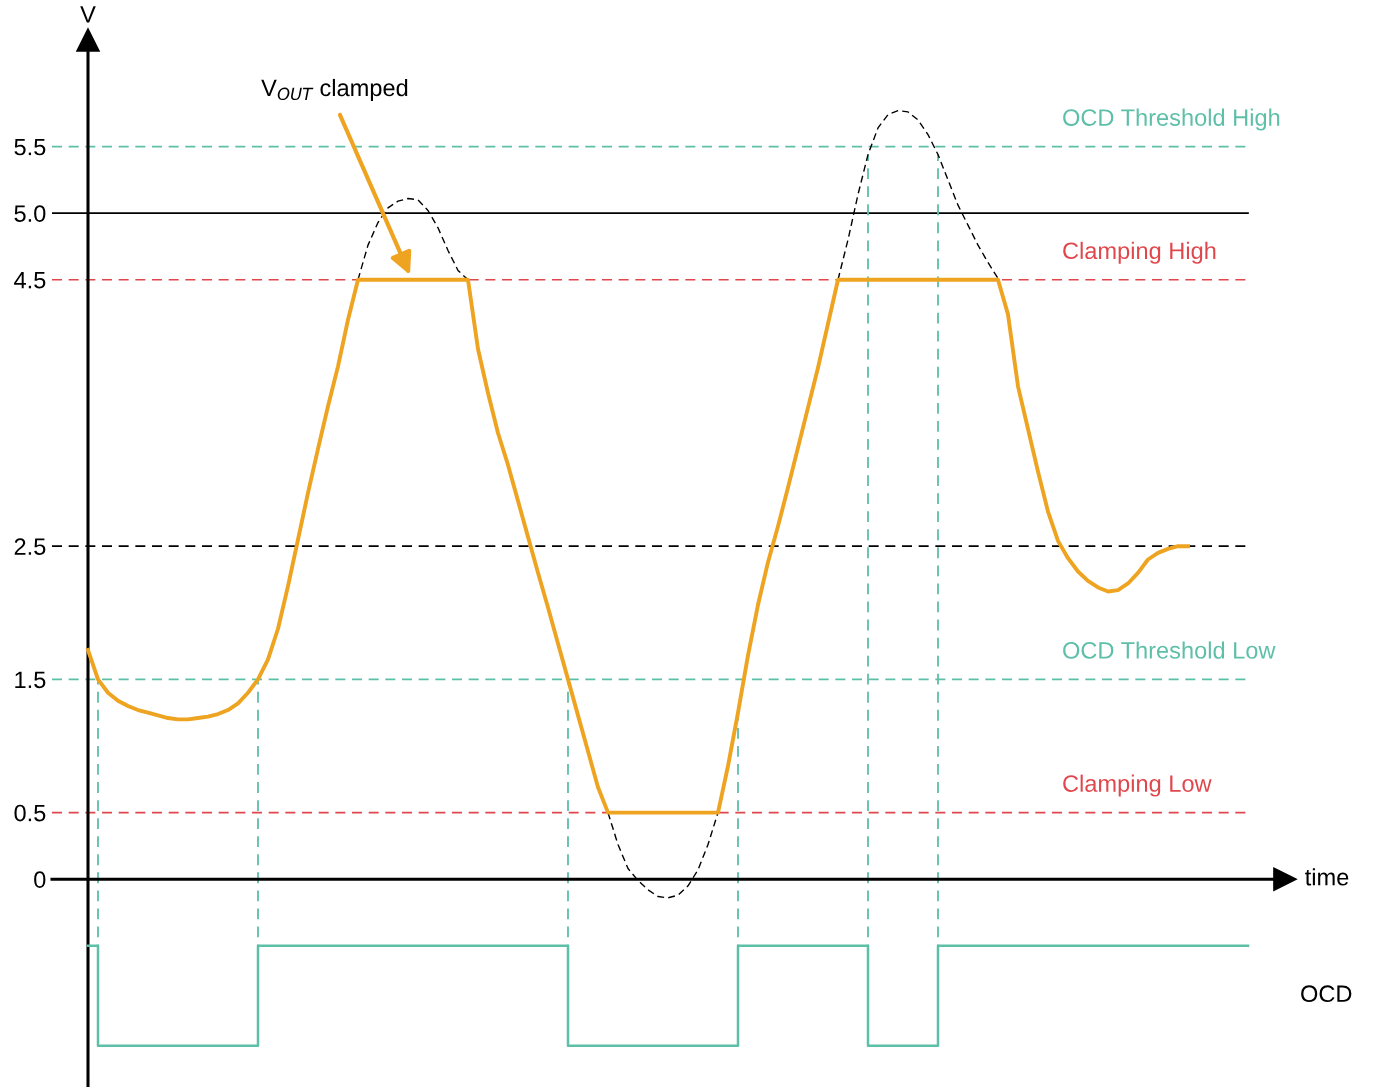 The image size is (1380, 1087). Describe the element at coordinates (30, 280) in the screenshot. I see `y-tick-label: 4.5` at that location.